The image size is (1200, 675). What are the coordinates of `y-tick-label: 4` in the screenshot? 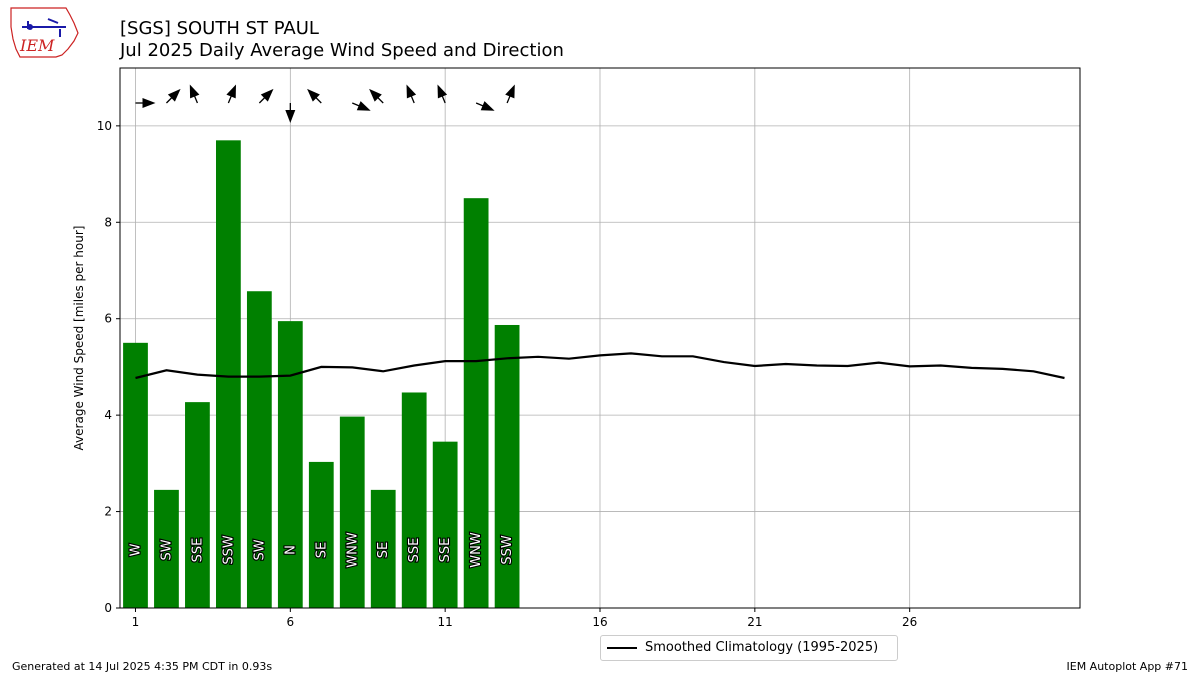 It's located at (108, 415).